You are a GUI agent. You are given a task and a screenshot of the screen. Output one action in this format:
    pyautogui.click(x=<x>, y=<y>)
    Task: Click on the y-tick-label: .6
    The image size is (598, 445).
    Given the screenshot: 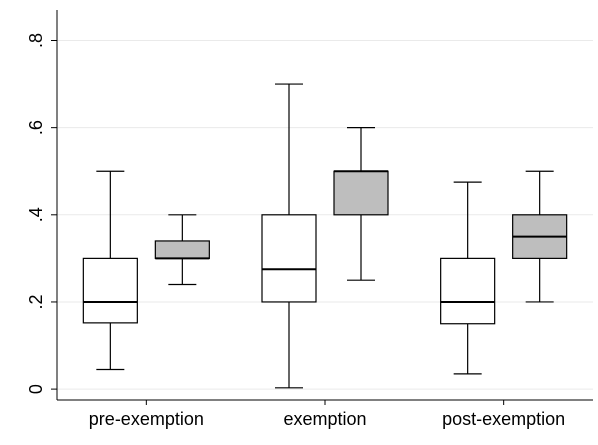 What is the action you would take?
    pyautogui.click(x=36, y=127)
    